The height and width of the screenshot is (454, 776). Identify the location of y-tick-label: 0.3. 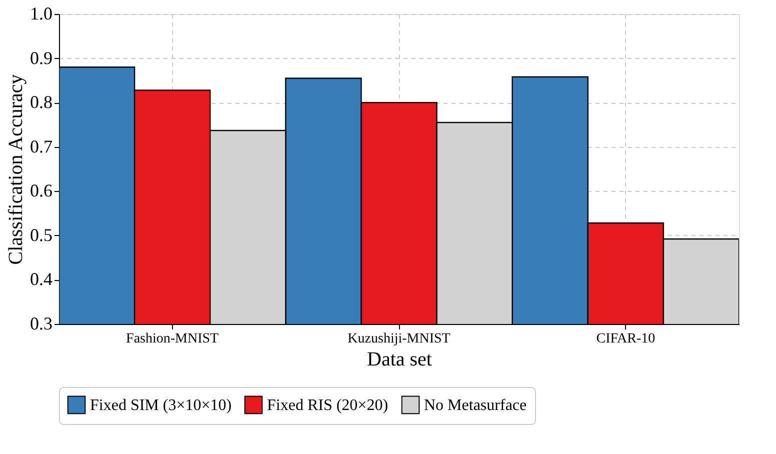
(41, 324).